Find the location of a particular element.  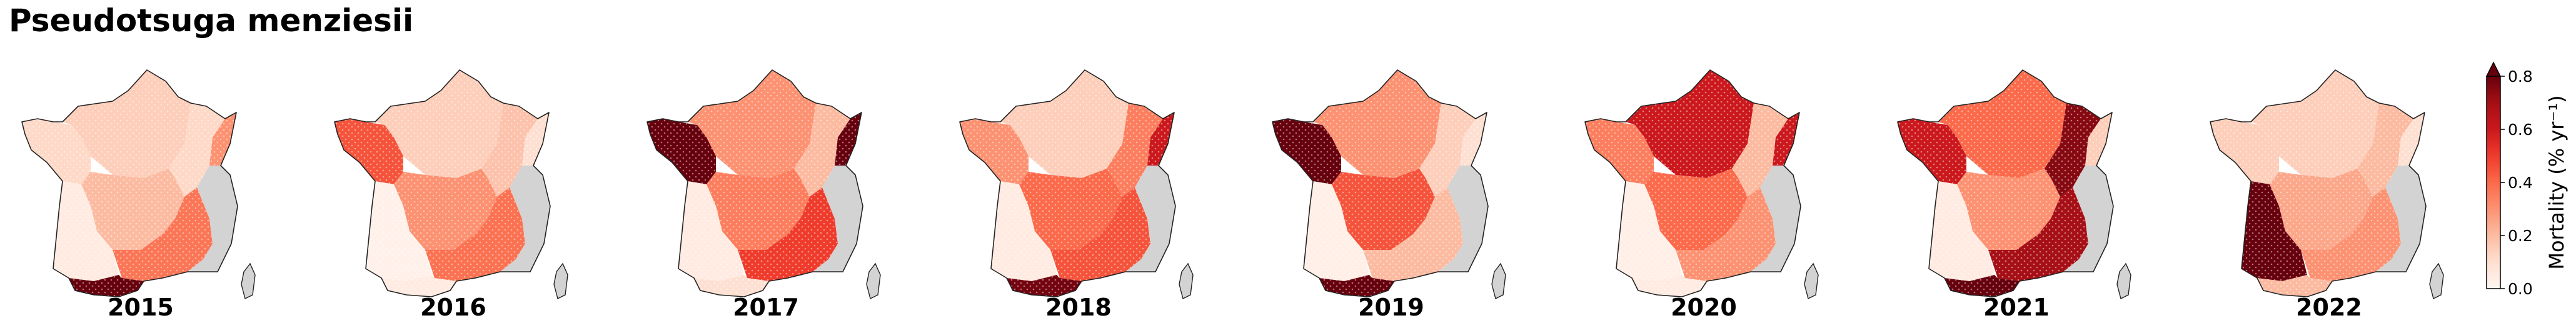

region-hatch-alsace-2017 is located at coordinates (848, 139).